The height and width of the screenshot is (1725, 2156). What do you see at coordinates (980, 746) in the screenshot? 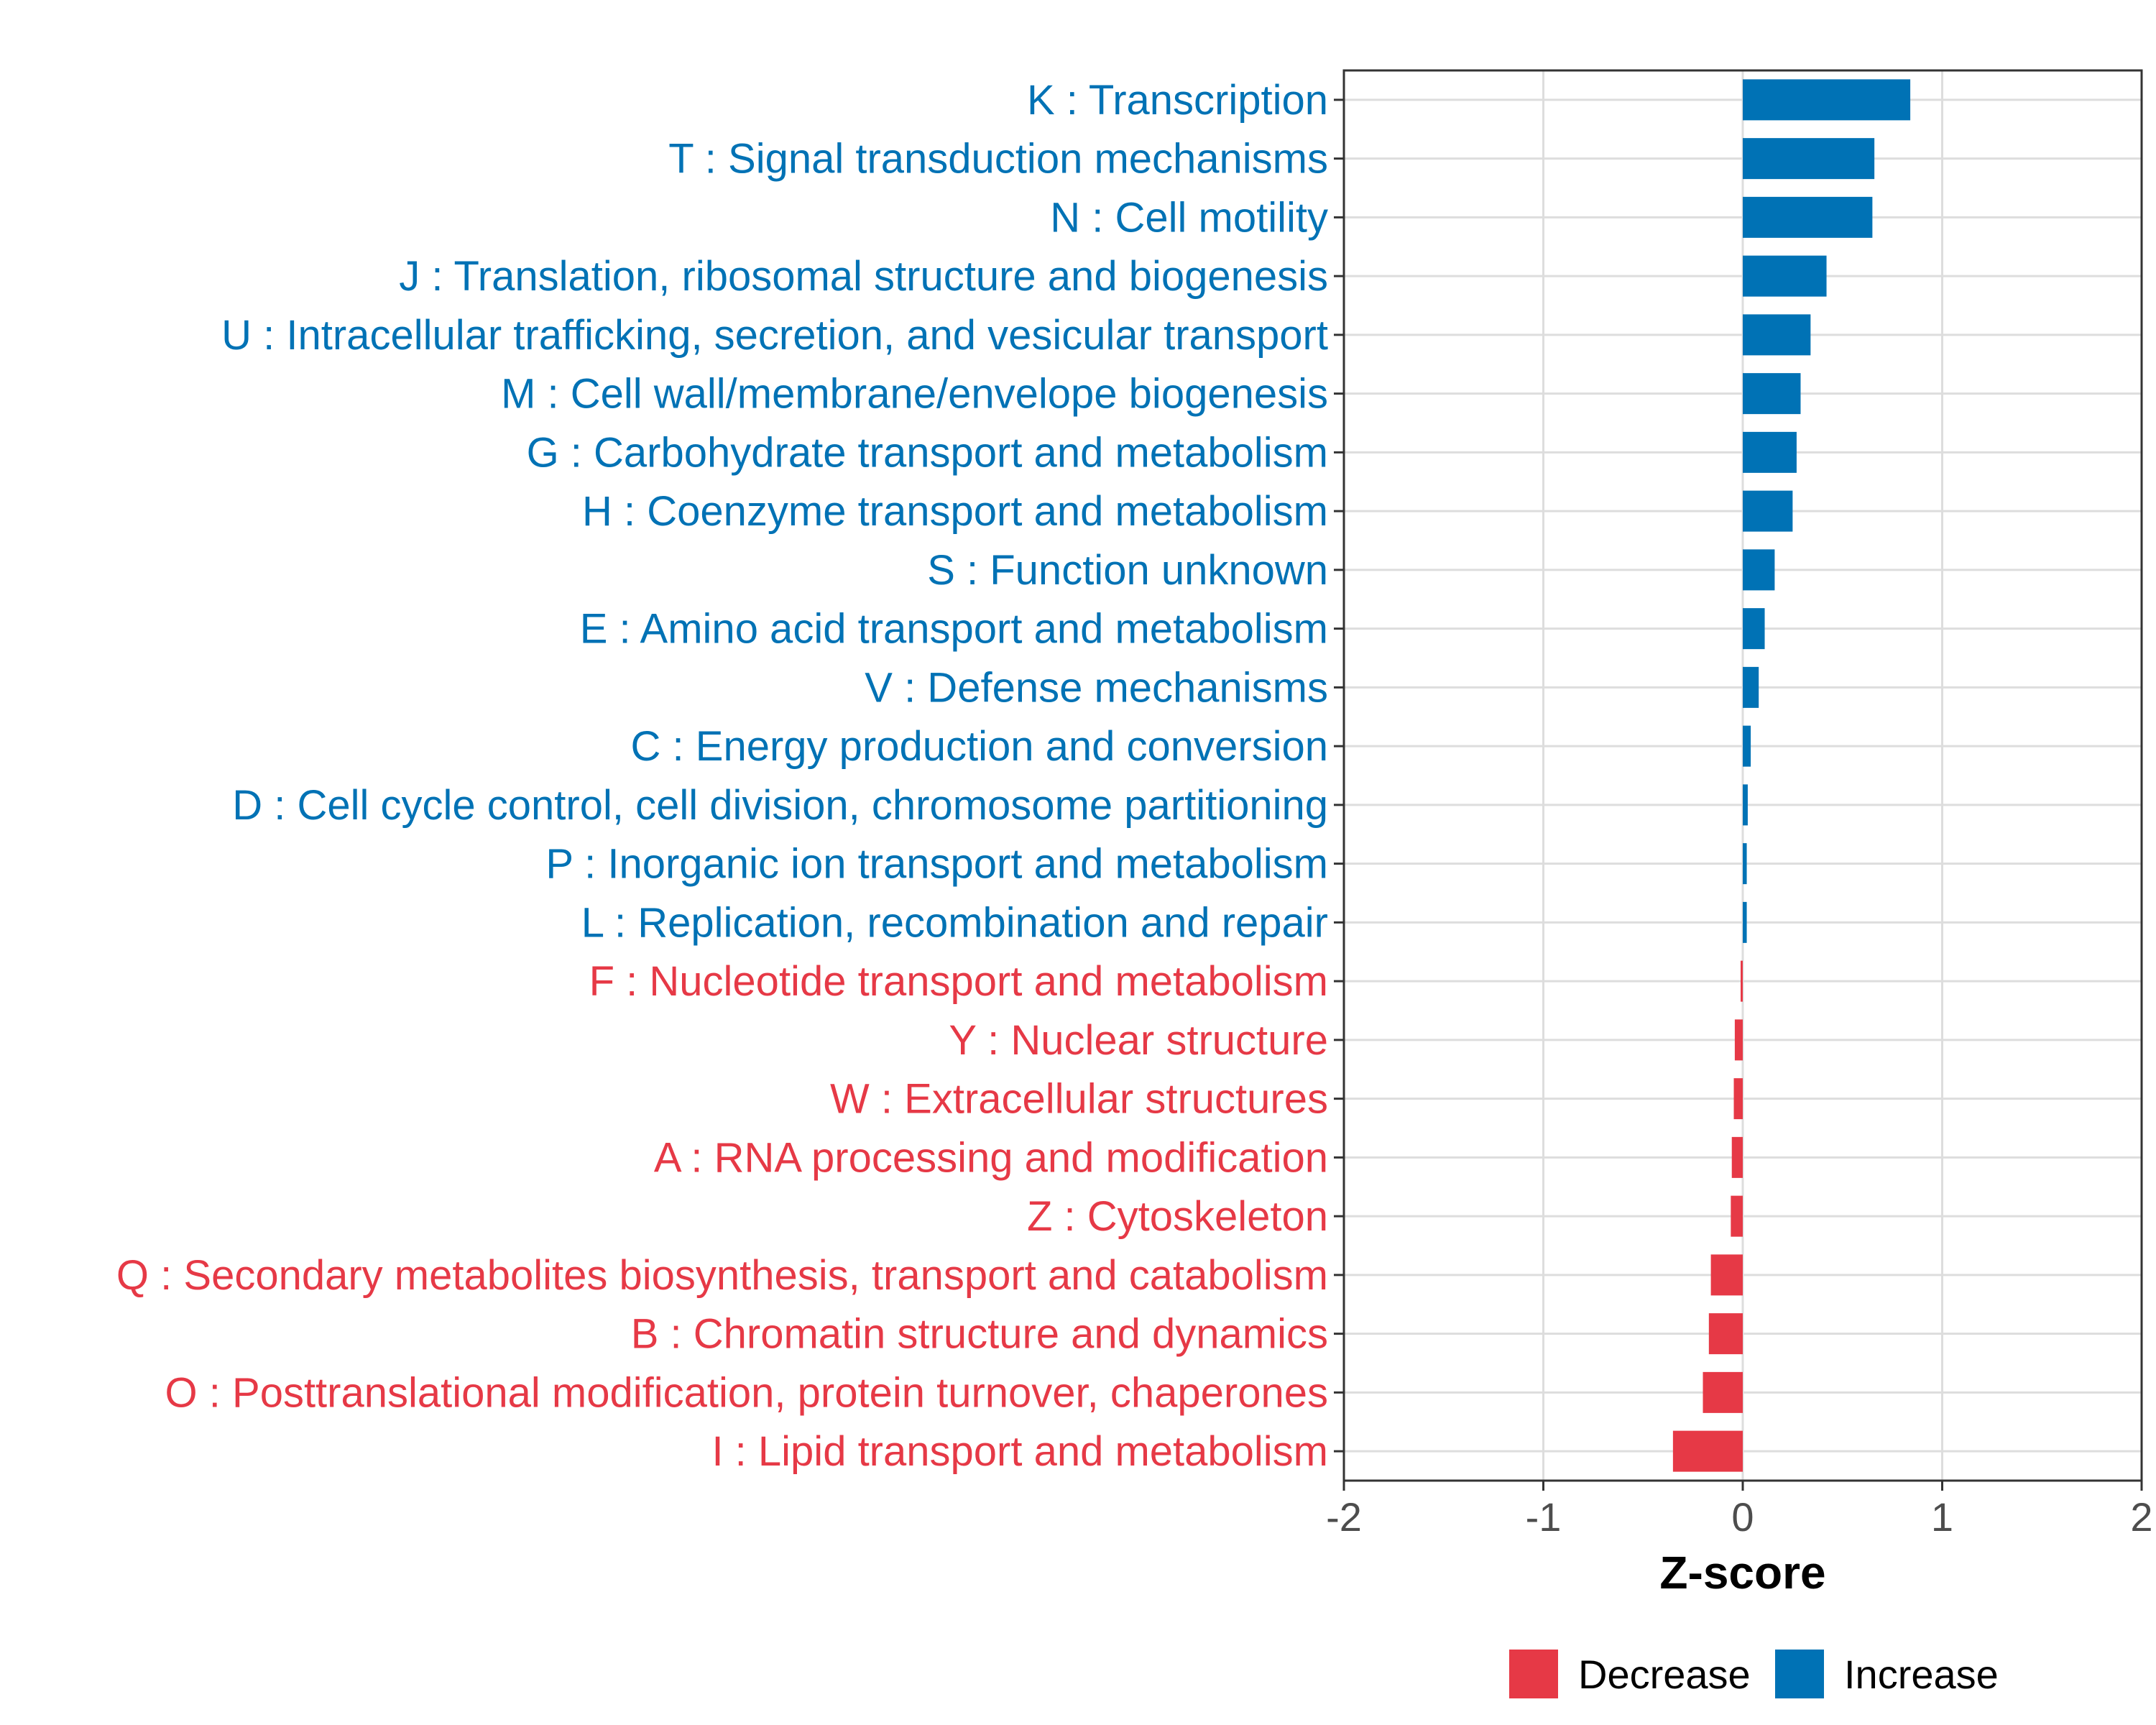
I see `category-label: C : Energy production and conversion` at bounding box center [980, 746].